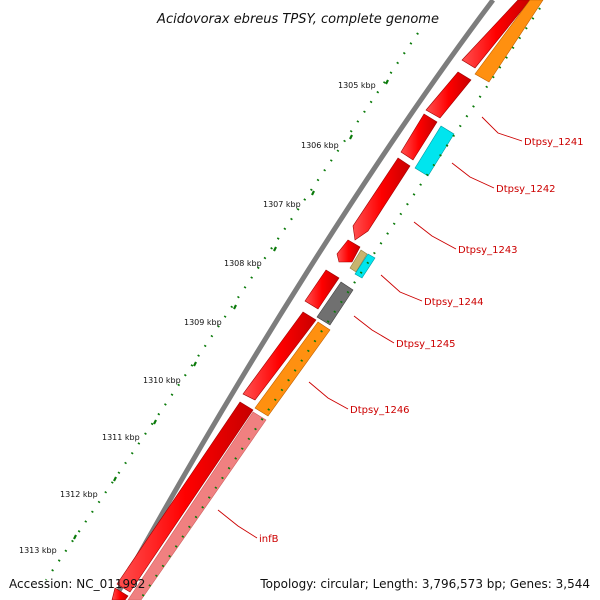  Describe the element at coordinates (554, 142) in the screenshot. I see `gene-label-1241: Dtpsy_1241` at that location.